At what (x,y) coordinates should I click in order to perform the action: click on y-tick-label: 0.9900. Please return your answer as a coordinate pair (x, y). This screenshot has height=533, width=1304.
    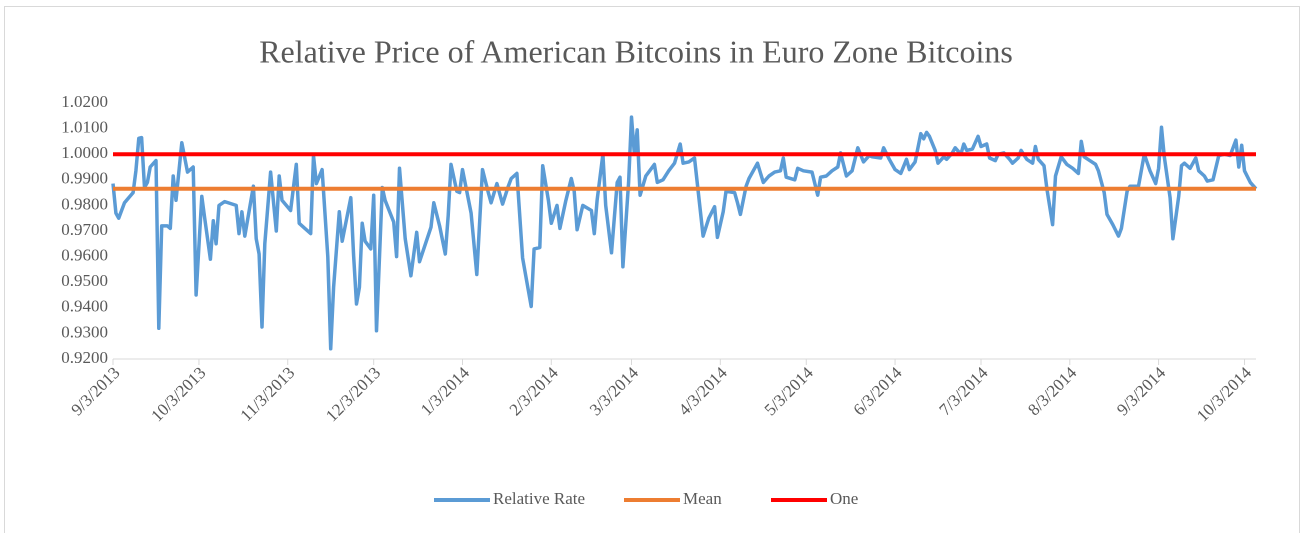
    Looking at the image, I should click on (84, 178).